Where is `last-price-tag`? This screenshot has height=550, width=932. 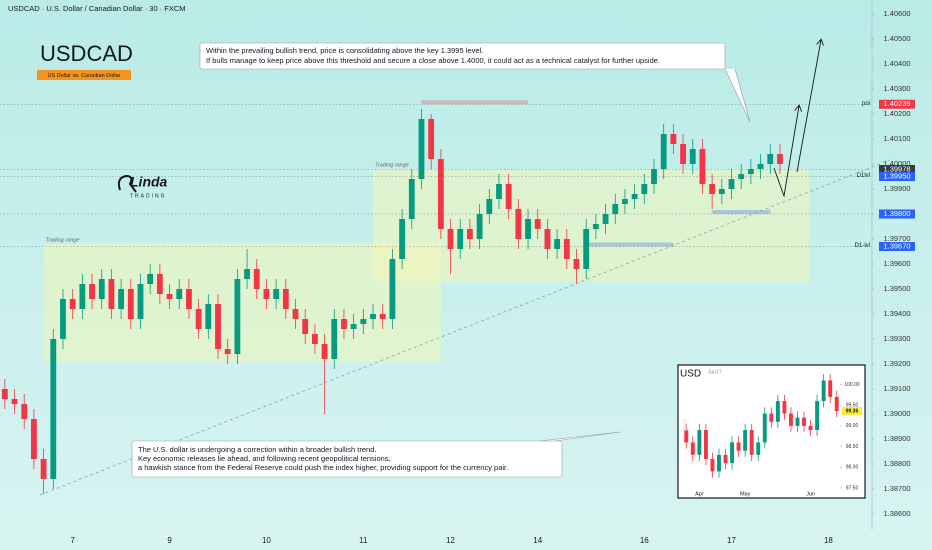
last-price-tag is located at coordinates (852, 411).